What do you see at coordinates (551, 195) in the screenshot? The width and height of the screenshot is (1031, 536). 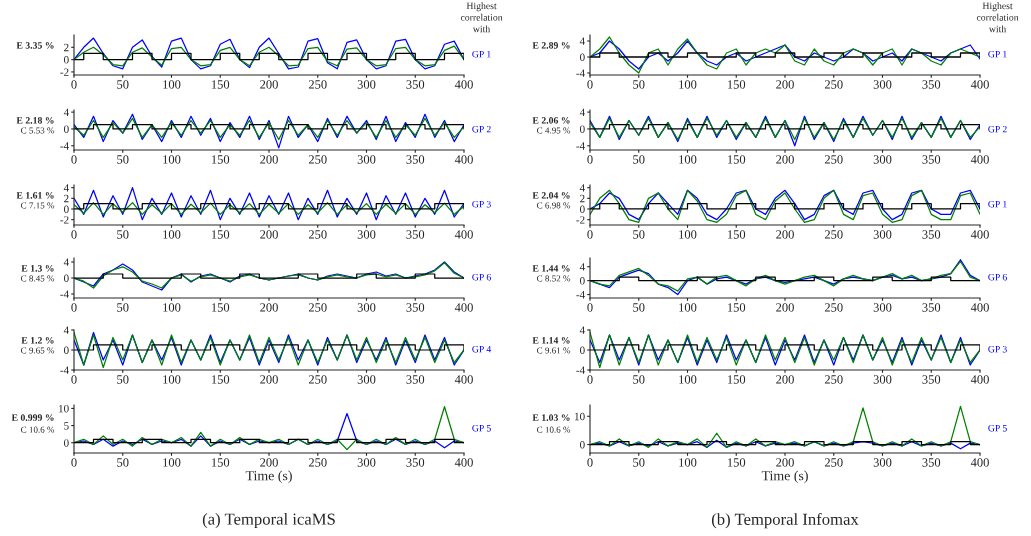 I see `text: E 2.04 %` at bounding box center [551, 195].